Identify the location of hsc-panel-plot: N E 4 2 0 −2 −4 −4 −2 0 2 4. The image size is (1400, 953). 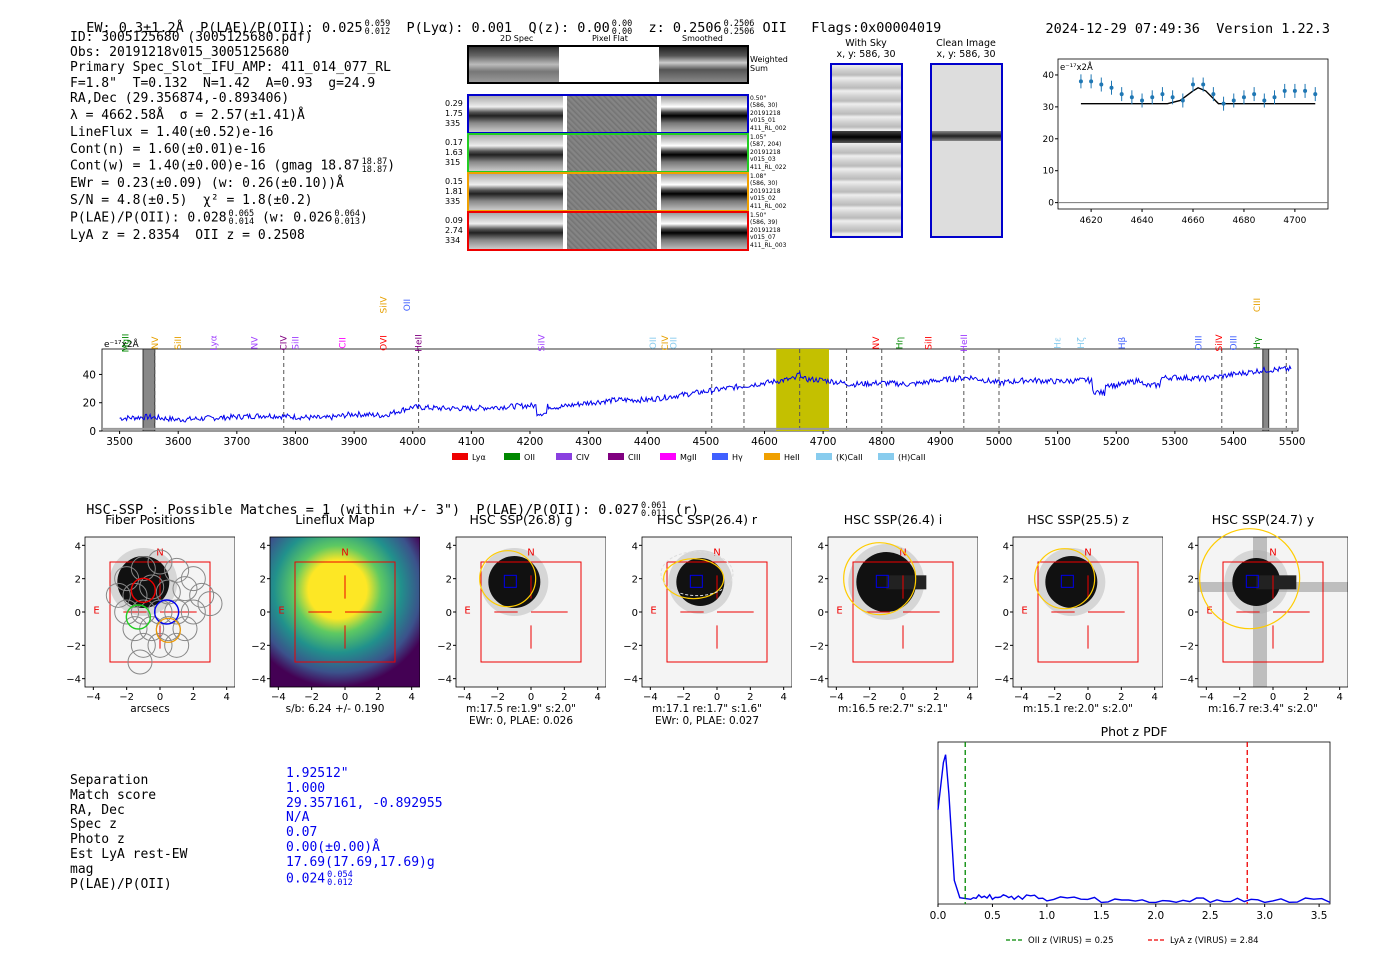
(1263, 615).